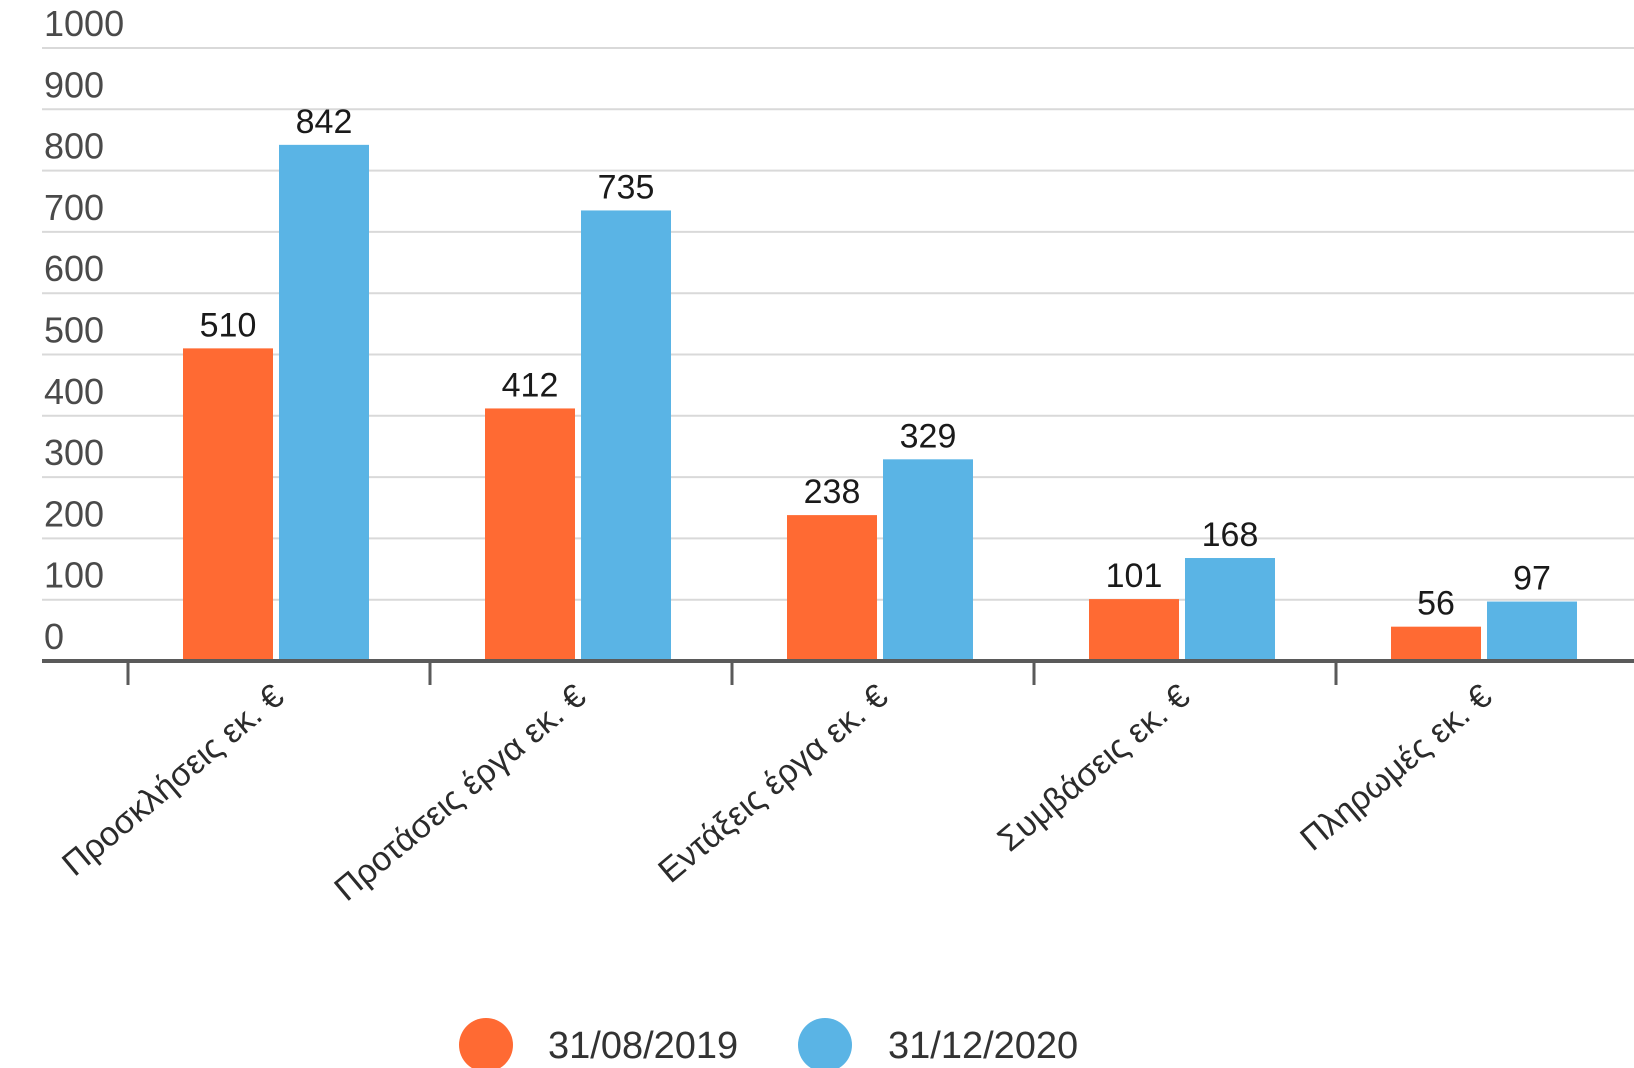 The image size is (1634, 1068). What do you see at coordinates (228, 325) in the screenshot?
I see `data-label: 510` at bounding box center [228, 325].